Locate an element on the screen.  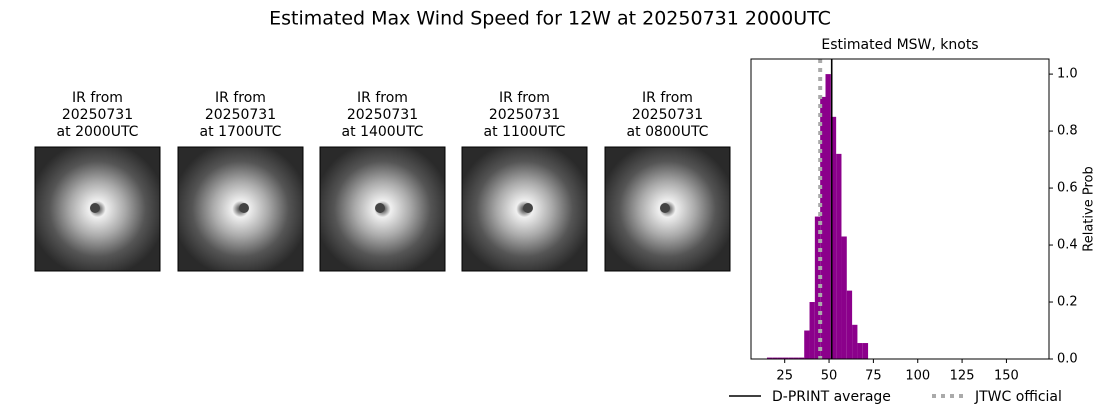
y-tick-label: 0.2 is located at coordinates (1067, 302).